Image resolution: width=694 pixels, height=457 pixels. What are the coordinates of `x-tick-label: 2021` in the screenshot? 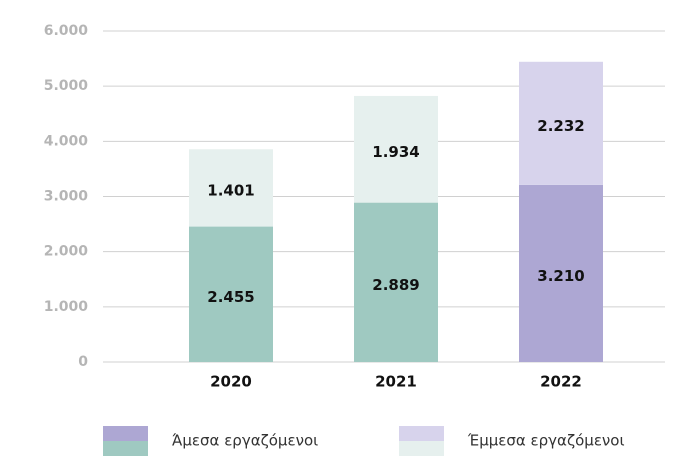 It's located at (396, 382).